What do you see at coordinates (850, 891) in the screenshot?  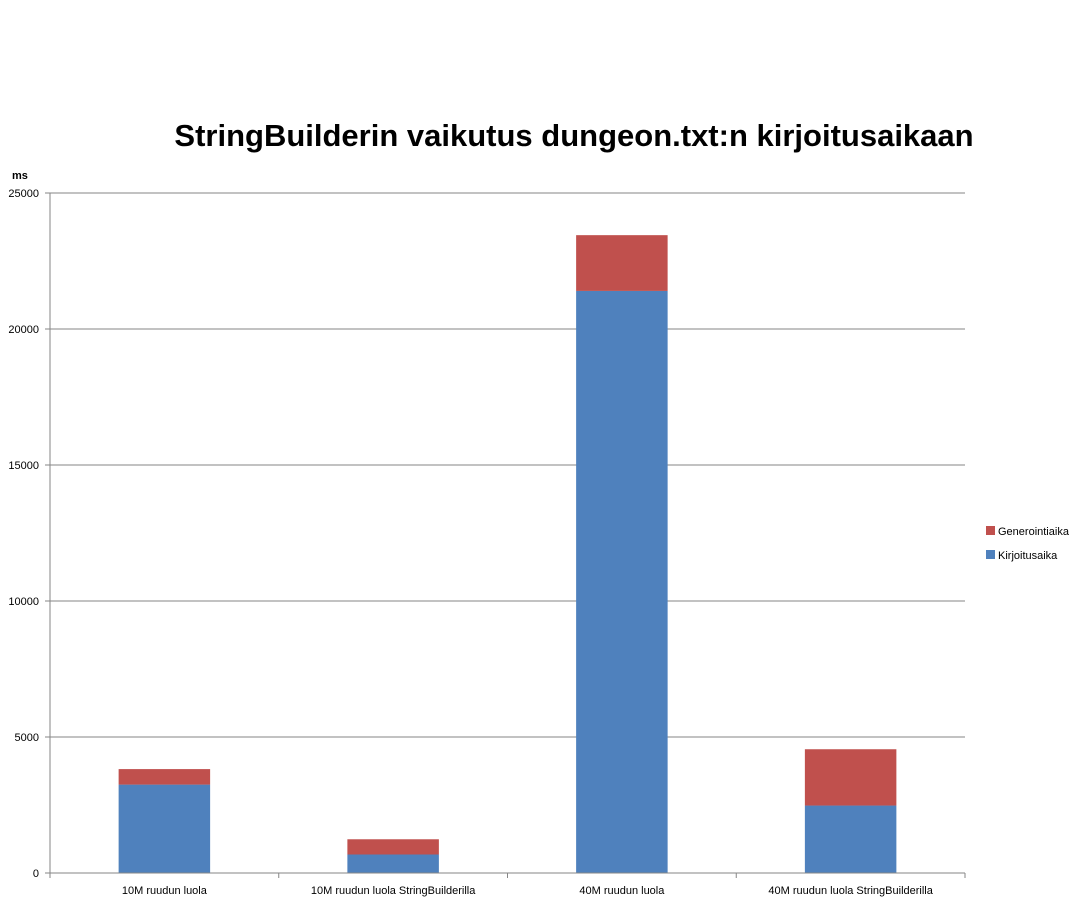 I see `x-tick-label: 40M ruudun luola StringBuilderilla` at bounding box center [850, 891].